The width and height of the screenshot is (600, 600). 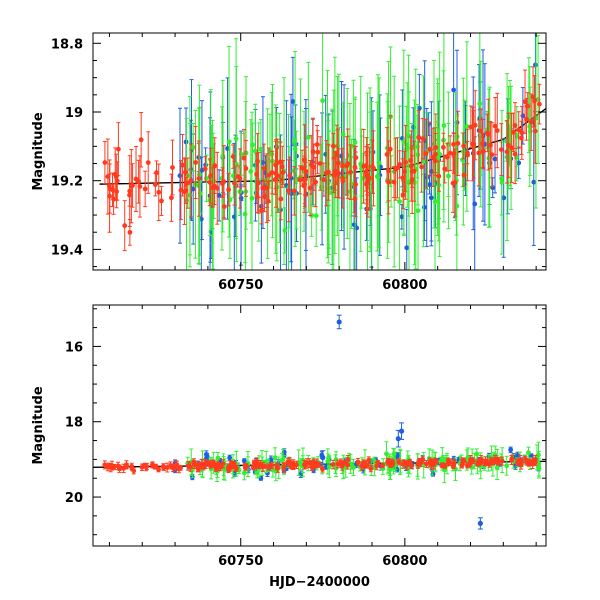 I want to click on y-tick-label: 18.8, so click(x=67, y=44).